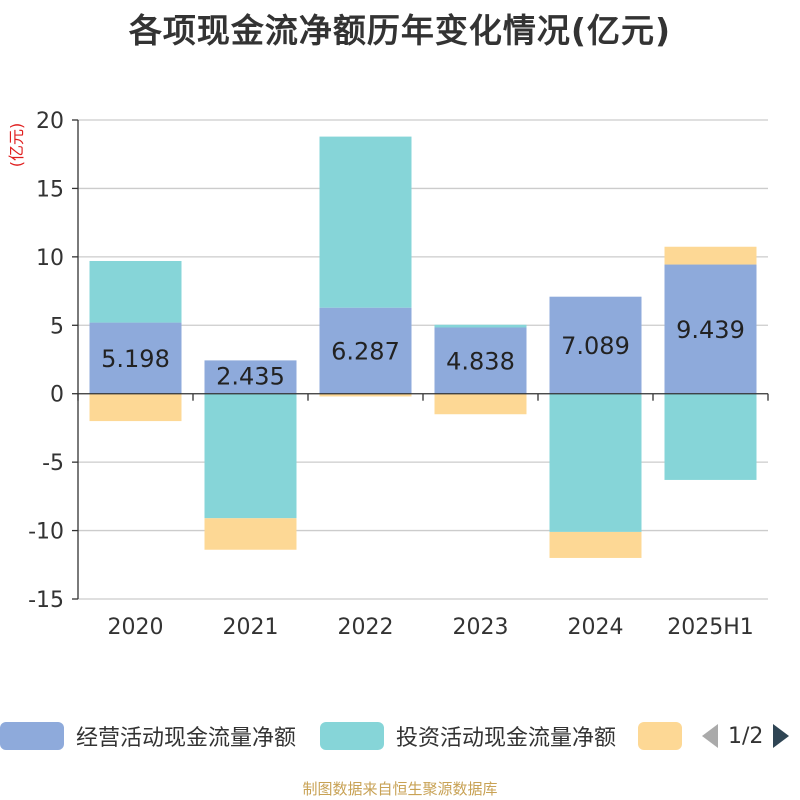 This screenshot has height=800, width=800. What do you see at coordinates (57, 326) in the screenshot?
I see `y-tick-label: 5` at bounding box center [57, 326].